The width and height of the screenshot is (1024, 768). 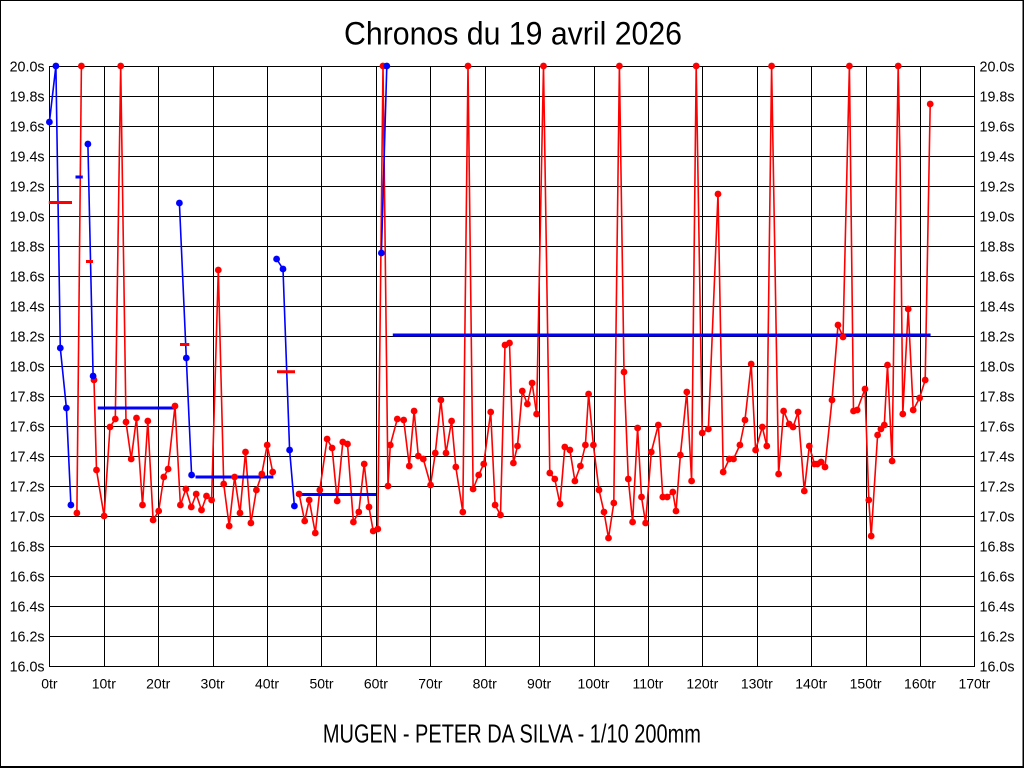 I want to click on svg-text: 160tr, so click(x=920, y=683).